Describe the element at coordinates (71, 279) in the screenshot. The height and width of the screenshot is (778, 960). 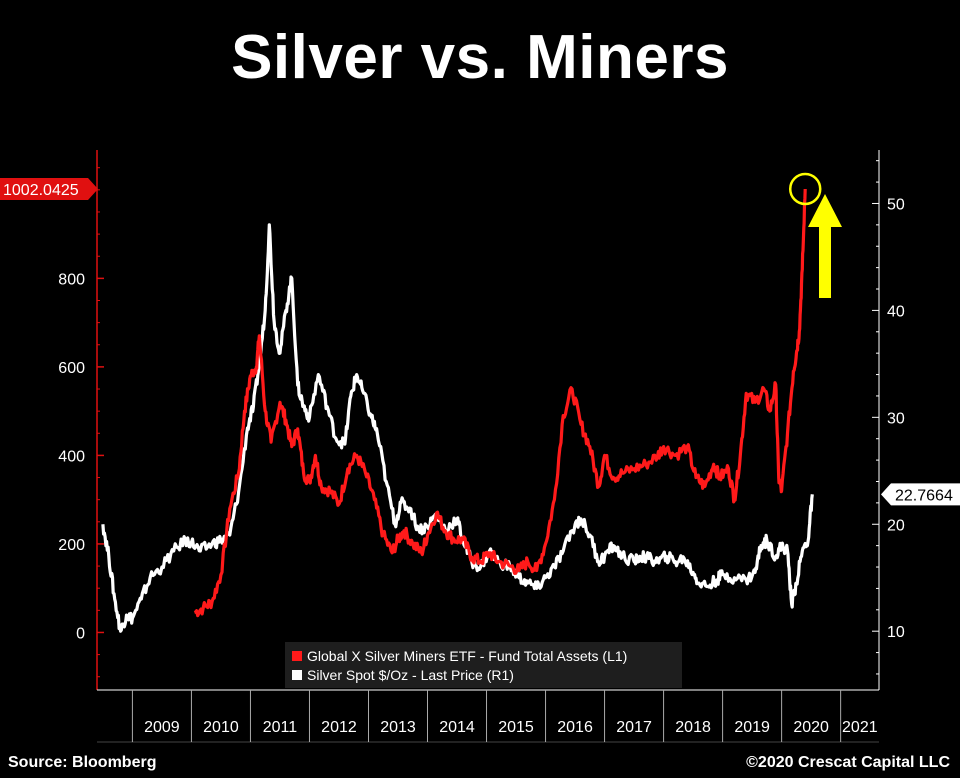
I see `left-tick-label: 800` at that location.